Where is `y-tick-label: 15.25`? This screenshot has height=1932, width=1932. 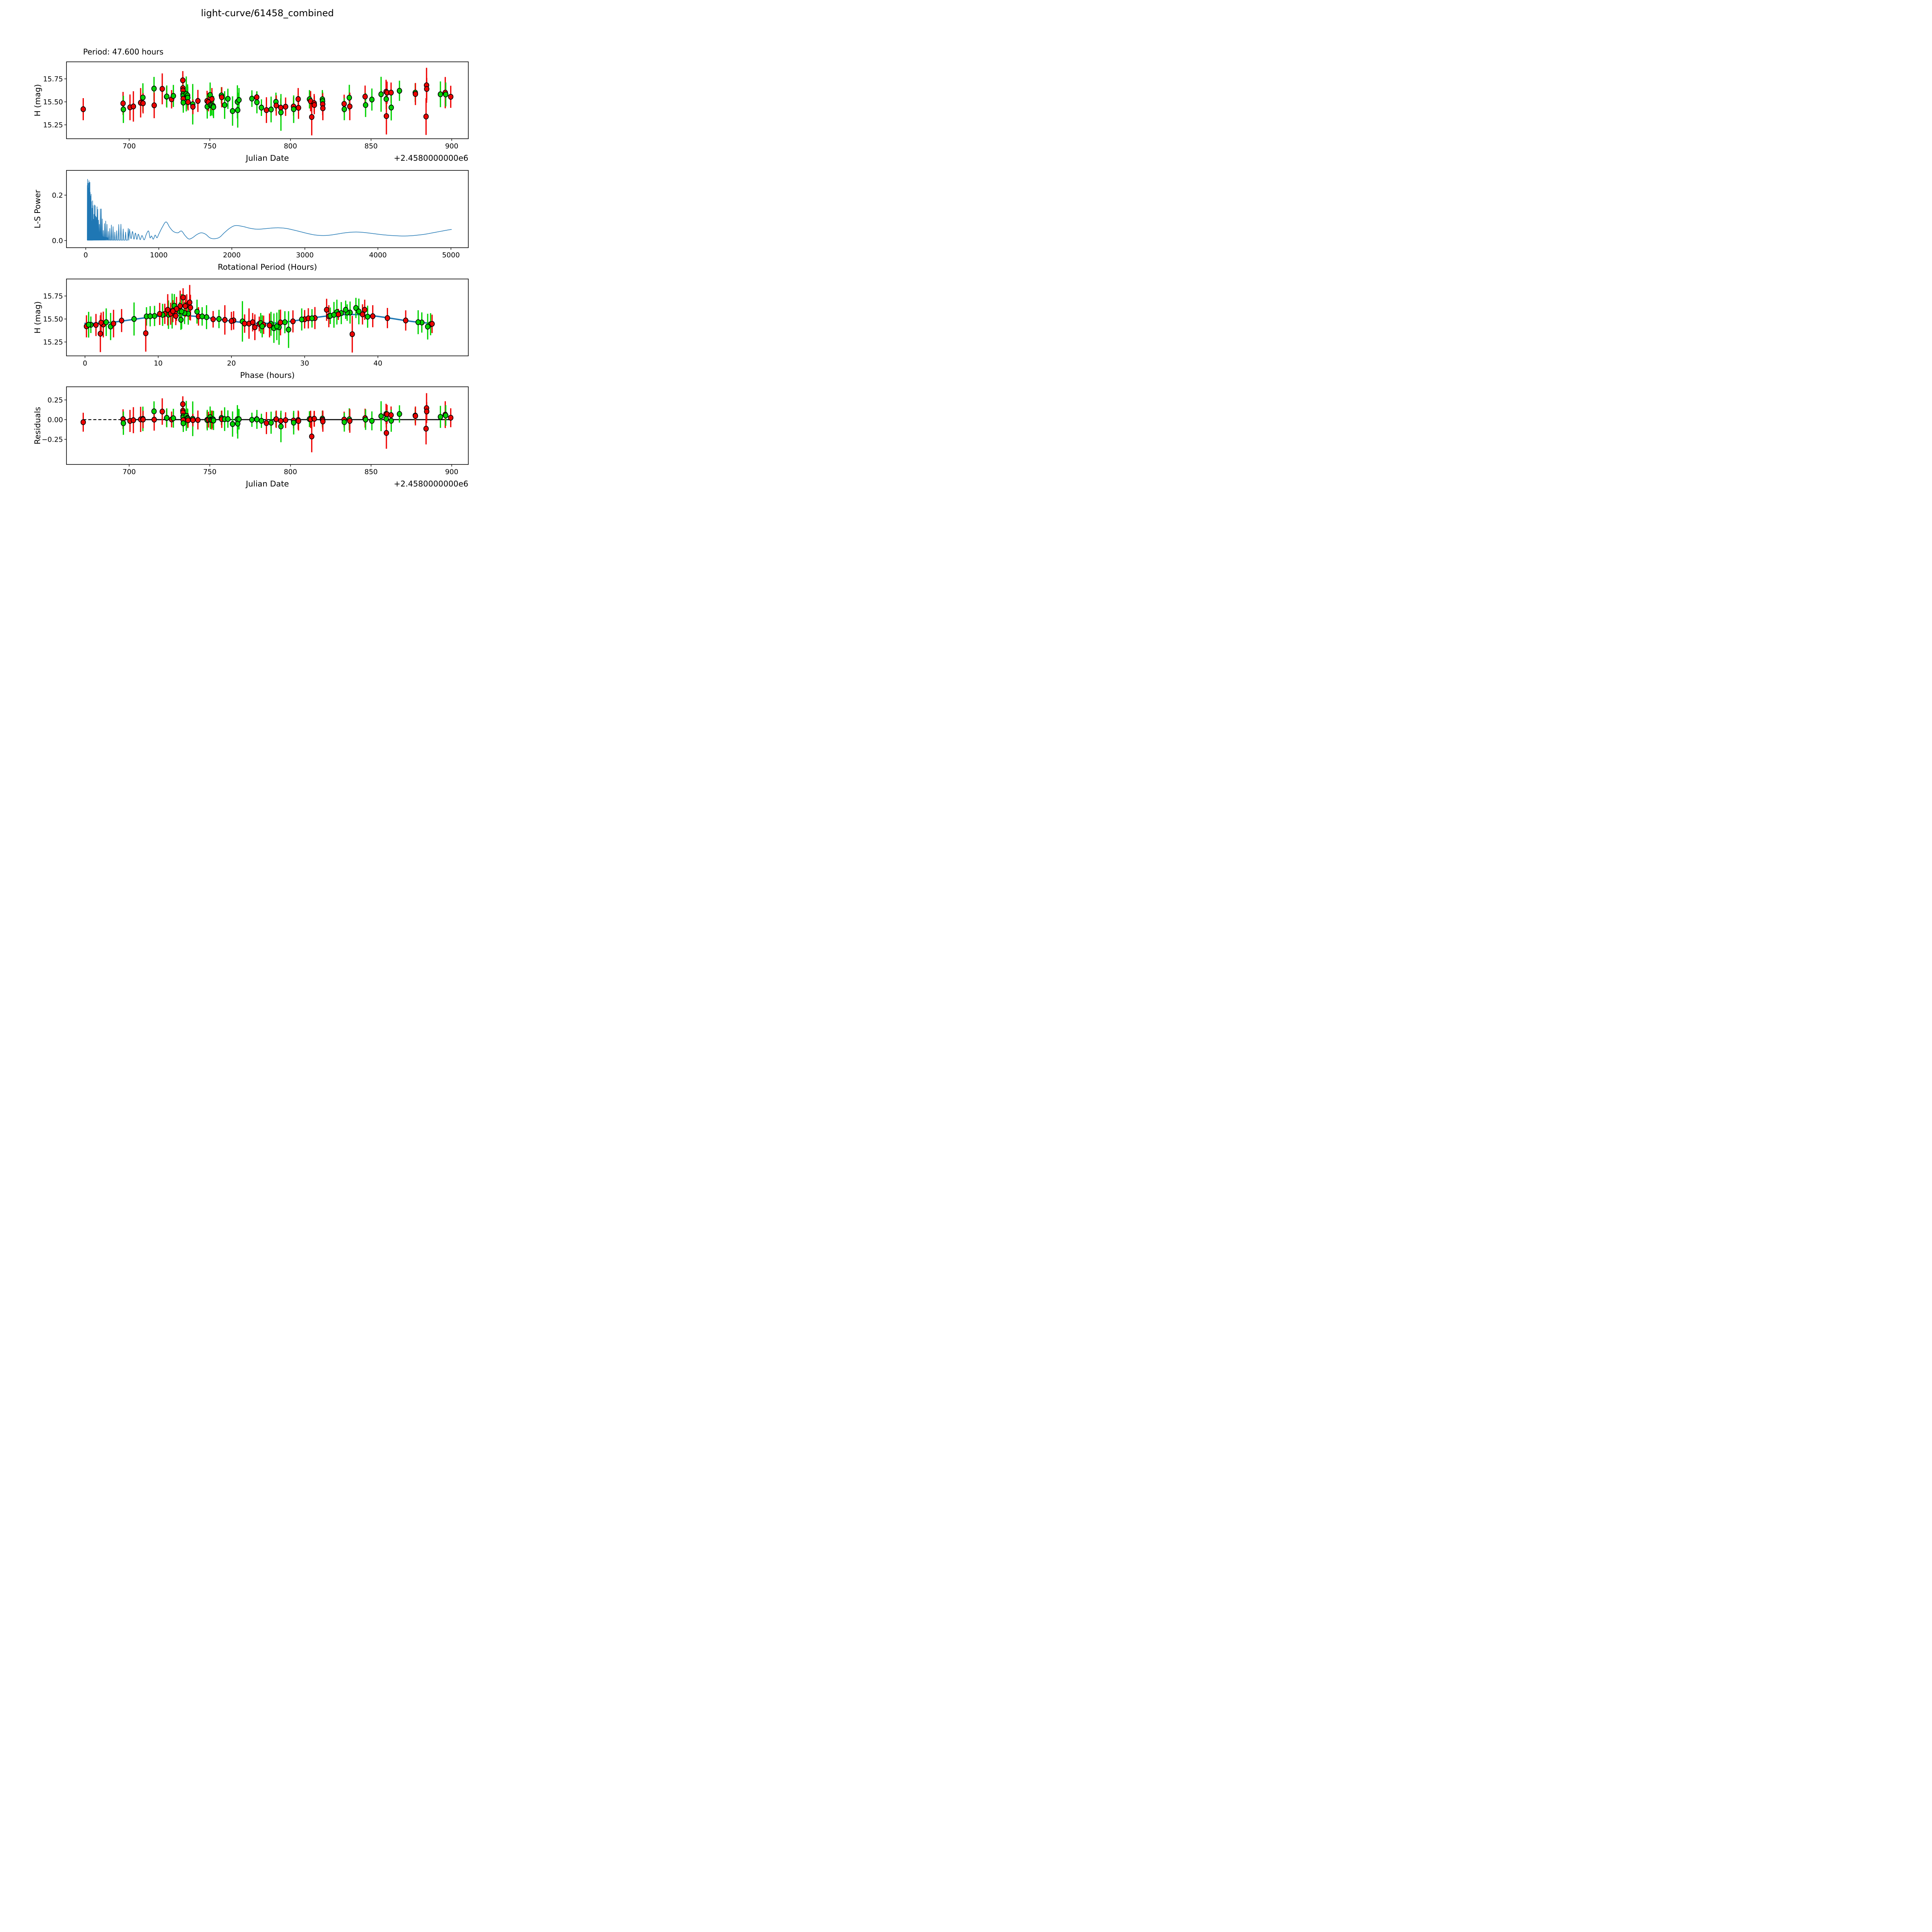
y-tick-label: 15.25 is located at coordinates (53, 125).